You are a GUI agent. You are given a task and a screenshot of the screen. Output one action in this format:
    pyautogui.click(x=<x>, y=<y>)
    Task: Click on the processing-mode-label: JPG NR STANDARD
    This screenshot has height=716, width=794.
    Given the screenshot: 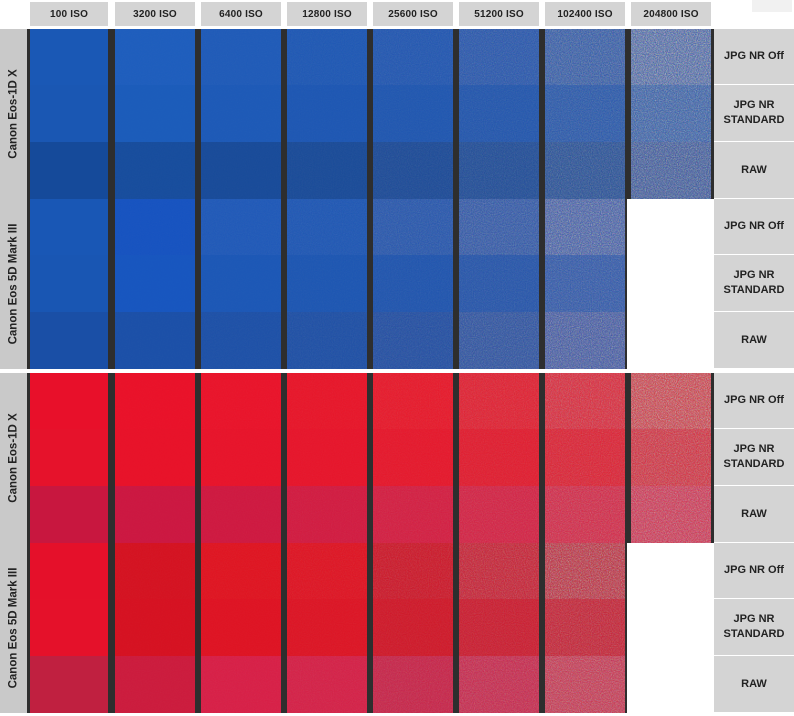 What is the action you would take?
    pyautogui.click(x=754, y=627)
    